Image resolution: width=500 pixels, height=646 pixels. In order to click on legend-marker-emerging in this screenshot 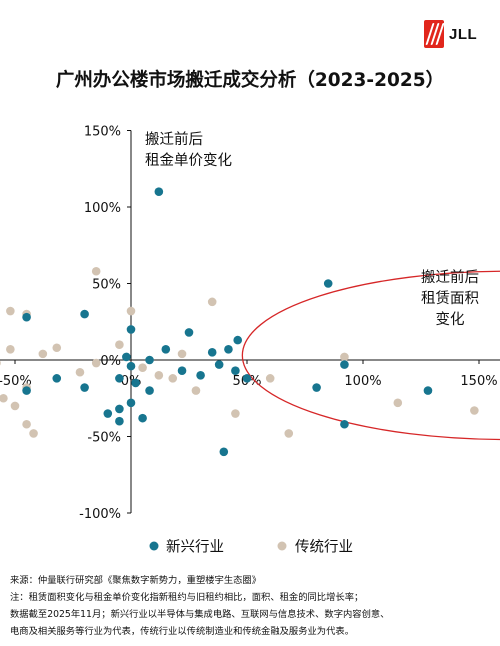, I will do `click(154, 546)`.